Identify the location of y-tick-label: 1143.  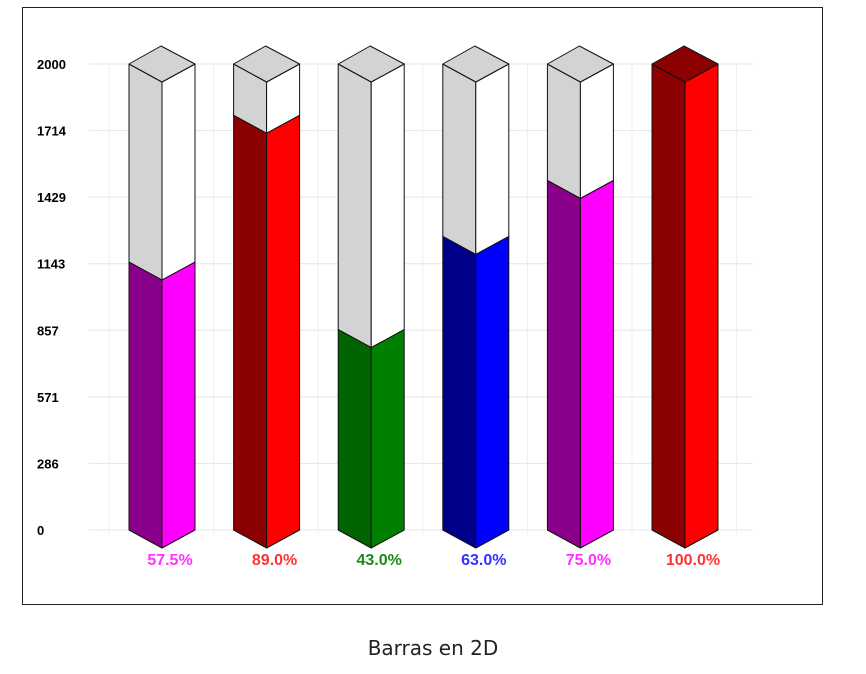
(51, 264).